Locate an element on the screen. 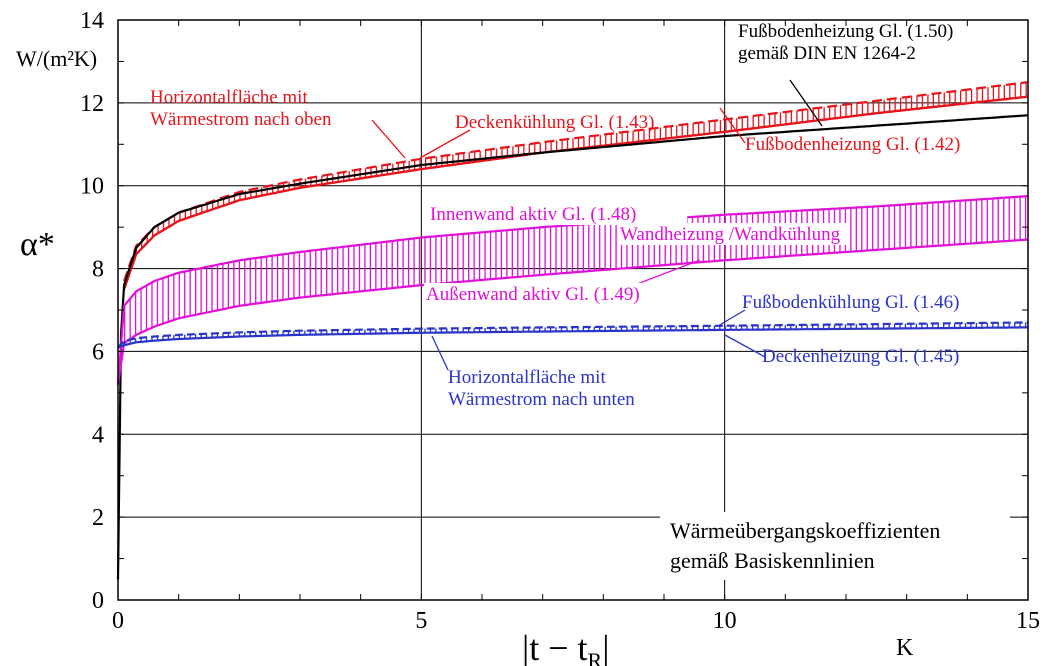 The width and height of the screenshot is (1056, 666). annotation-text: Innenwand aktiv Gl. (1.48) is located at coordinates (533, 214).